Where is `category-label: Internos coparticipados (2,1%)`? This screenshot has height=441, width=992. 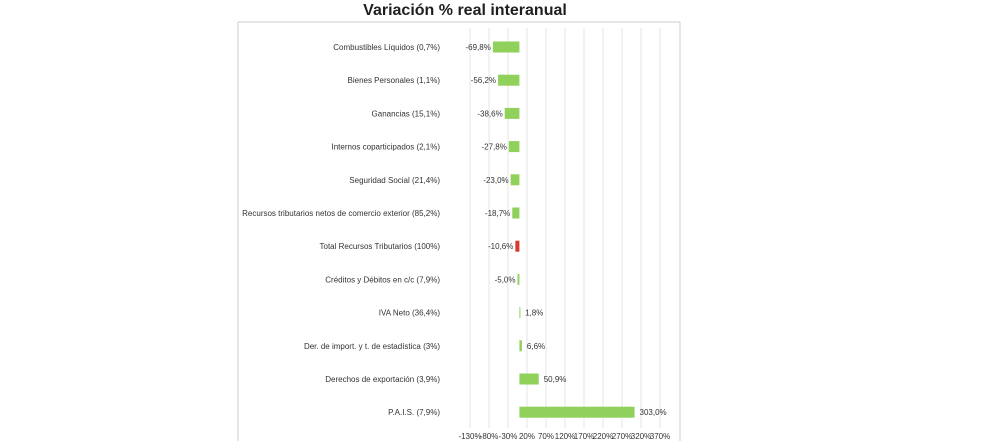 category-label: Internos coparticipados (2,1%) is located at coordinates (386, 147).